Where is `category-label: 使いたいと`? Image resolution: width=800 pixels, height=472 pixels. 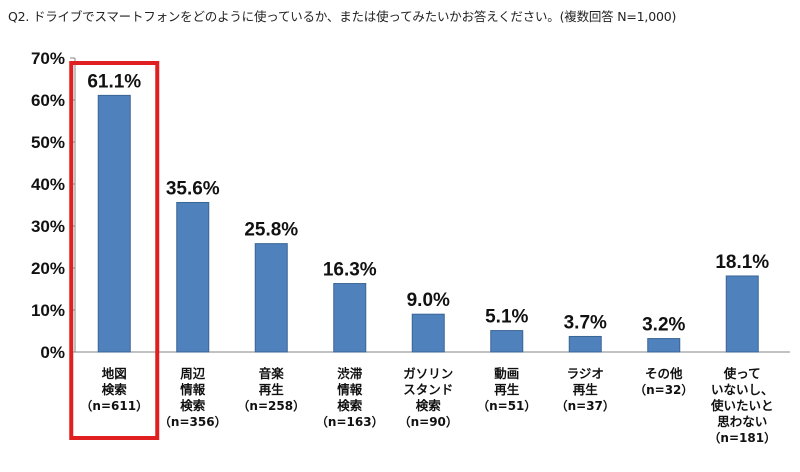 category-label: 使いたいと is located at coordinates (742, 405).